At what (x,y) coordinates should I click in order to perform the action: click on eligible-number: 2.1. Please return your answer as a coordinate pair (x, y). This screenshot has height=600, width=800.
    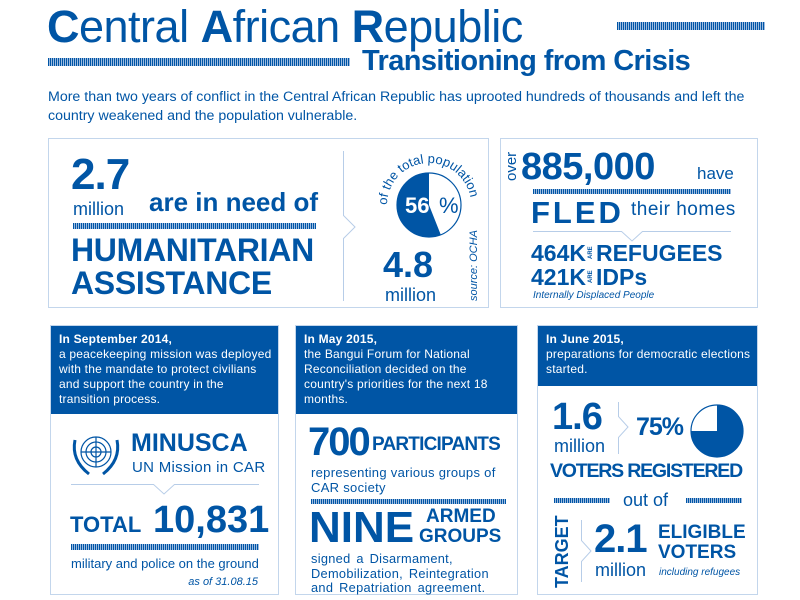
    Looking at the image, I should click on (621, 539).